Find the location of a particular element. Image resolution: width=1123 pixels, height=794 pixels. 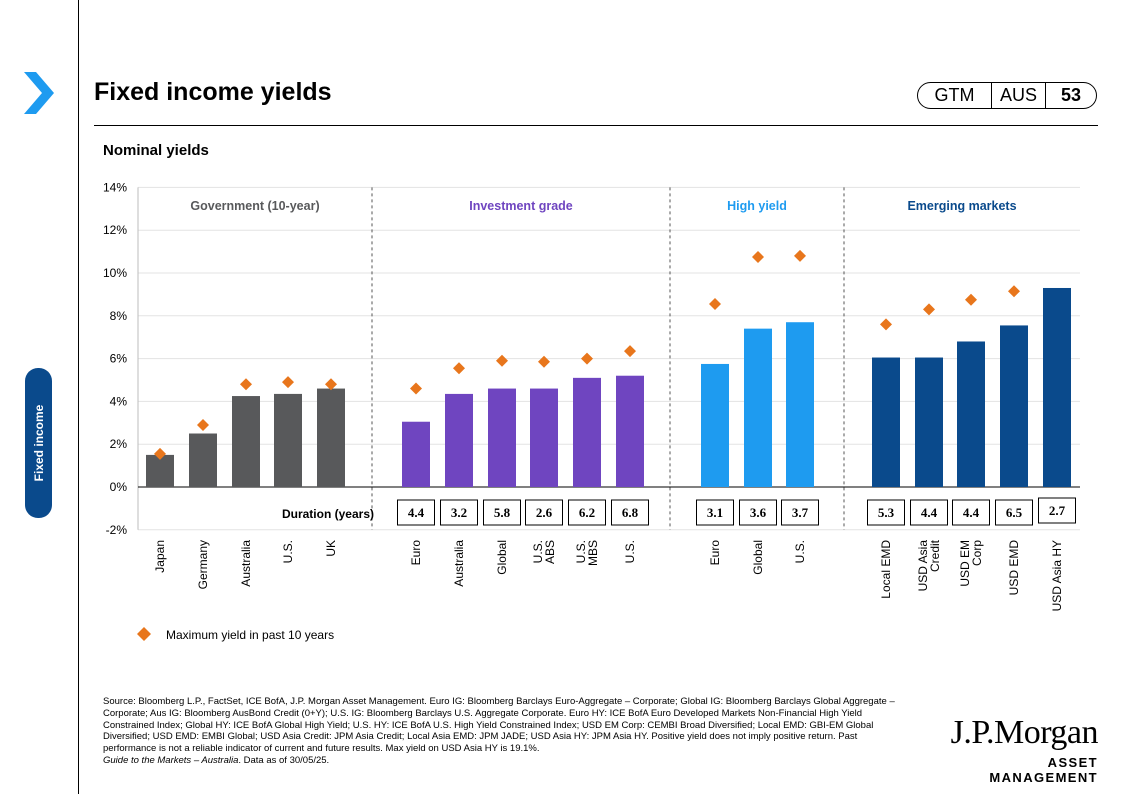

y-tick-label: 4% is located at coordinates (119, 401).